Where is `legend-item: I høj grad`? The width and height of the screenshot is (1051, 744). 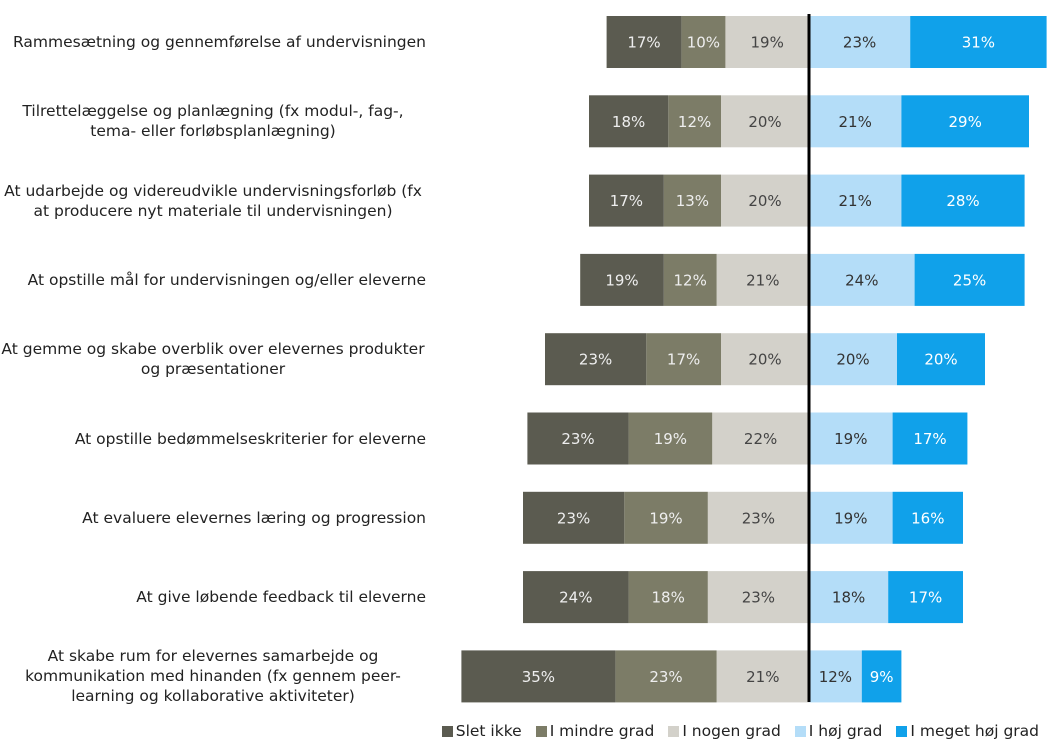
legend-item: I høj grad is located at coordinates (838, 731).